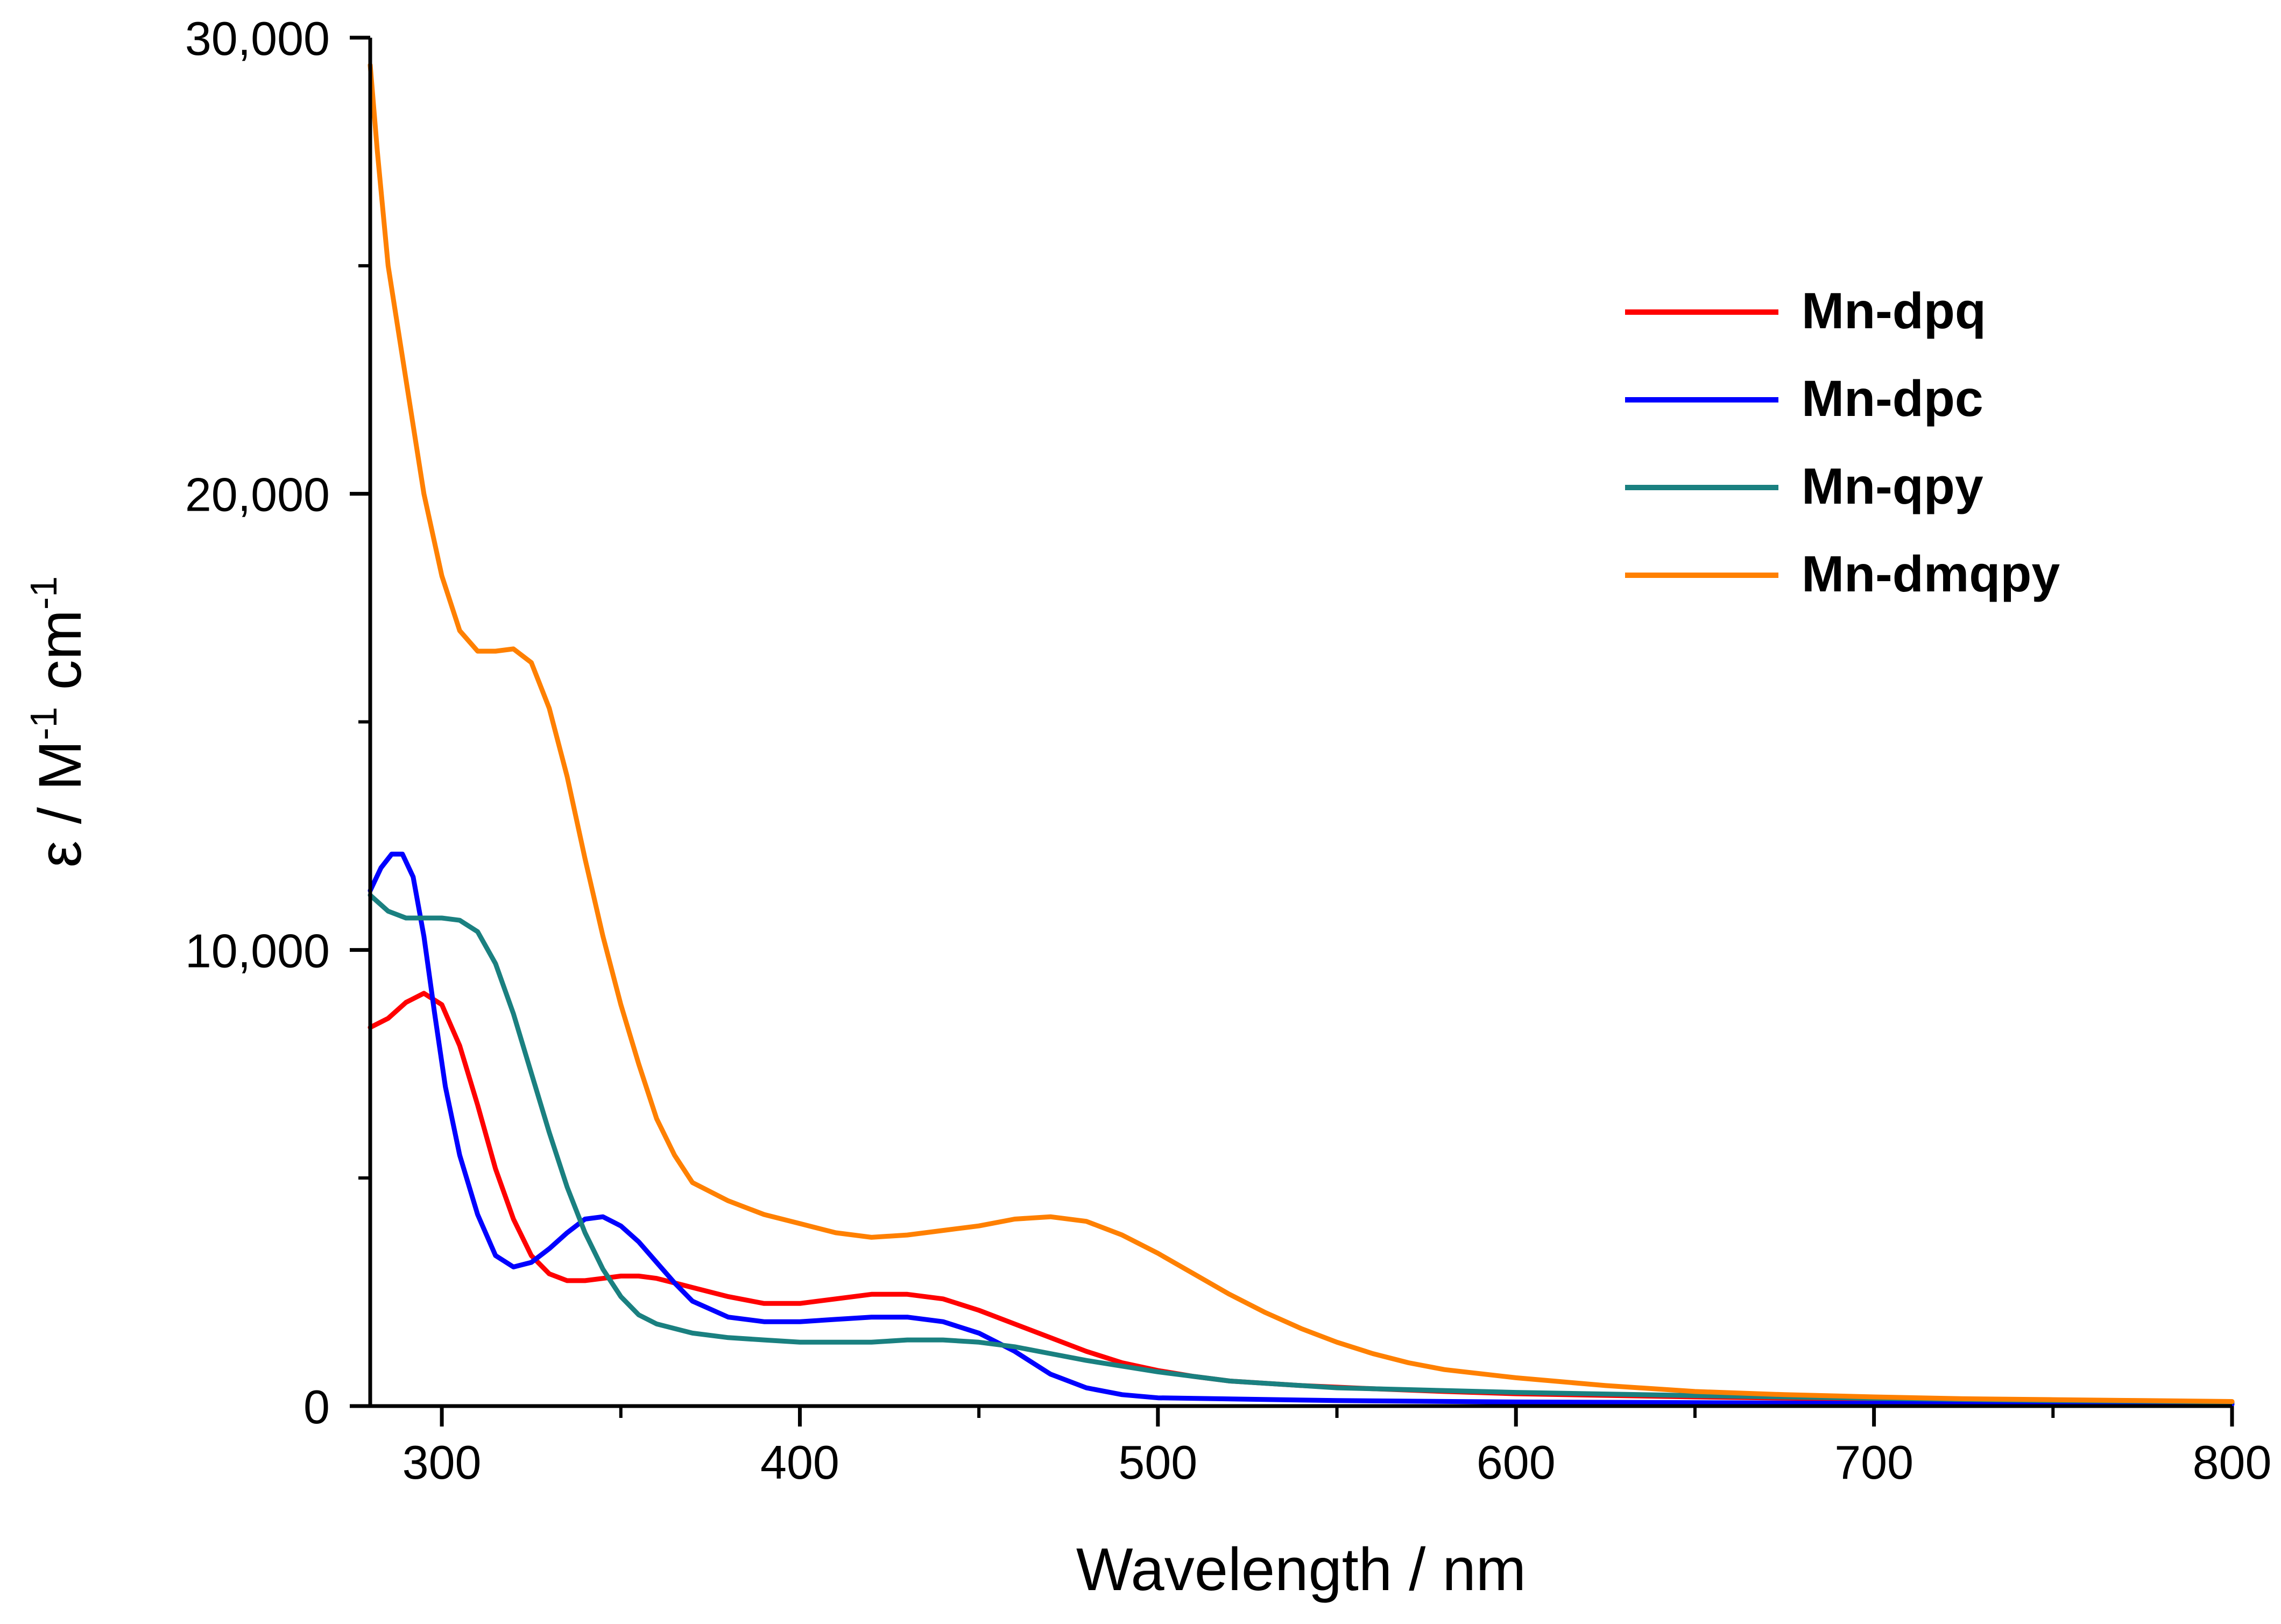 The width and height of the screenshot is (2281, 1624). I want to click on y-axis-title-exp2: -1, so click(44, 593).